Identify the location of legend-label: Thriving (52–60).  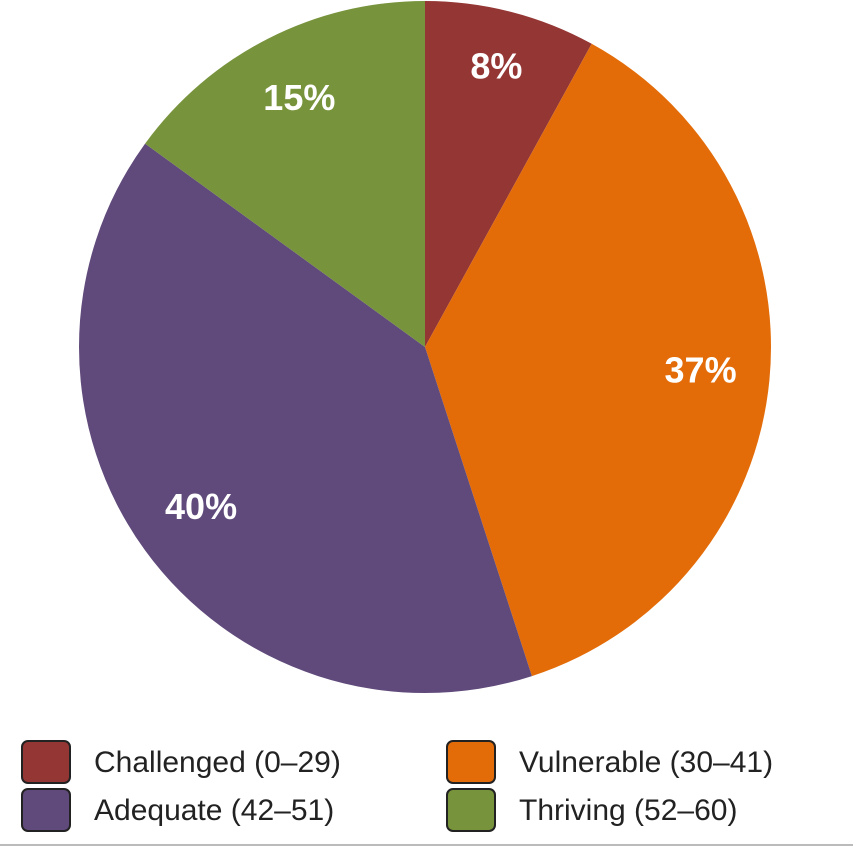
(628, 810).